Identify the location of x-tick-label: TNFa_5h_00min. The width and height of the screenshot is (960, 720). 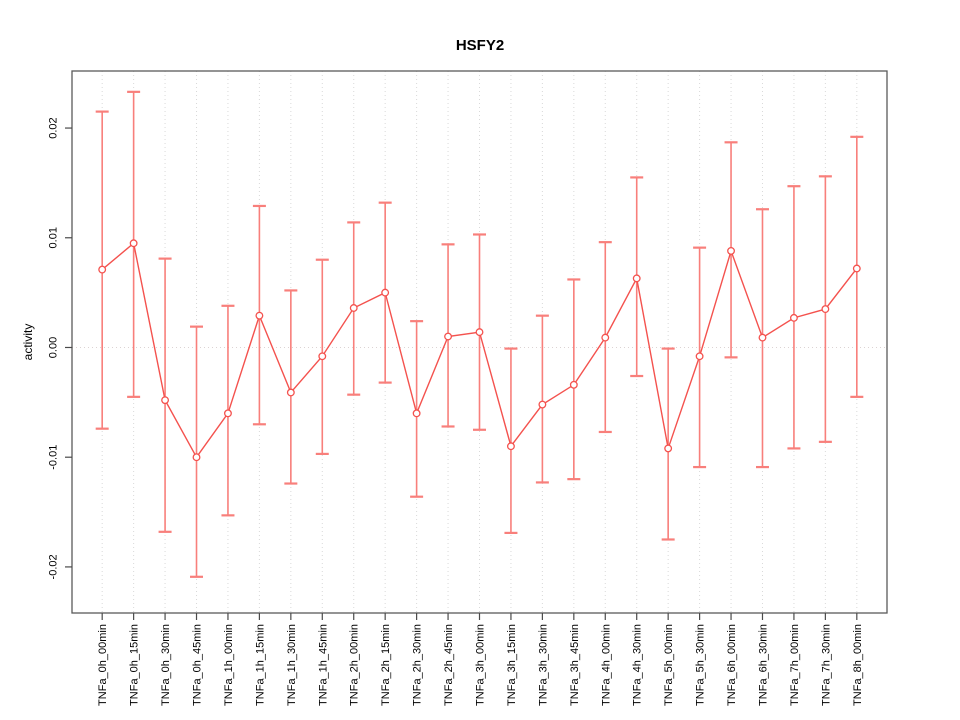
(669, 665).